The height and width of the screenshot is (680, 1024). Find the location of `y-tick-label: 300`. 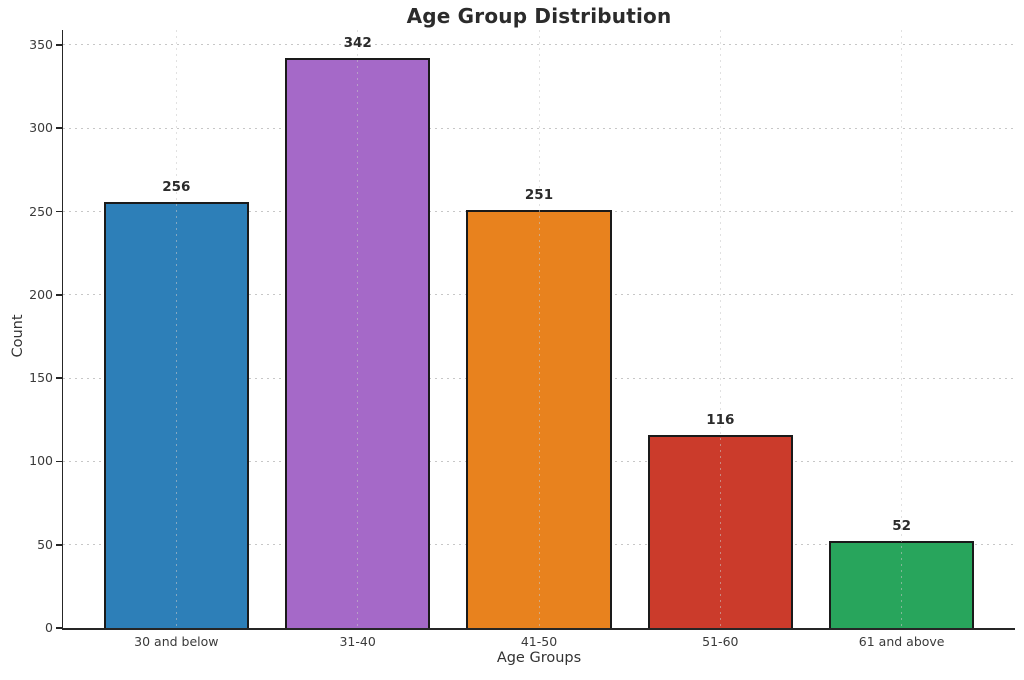

y-tick-label: 300 is located at coordinates (41, 128).